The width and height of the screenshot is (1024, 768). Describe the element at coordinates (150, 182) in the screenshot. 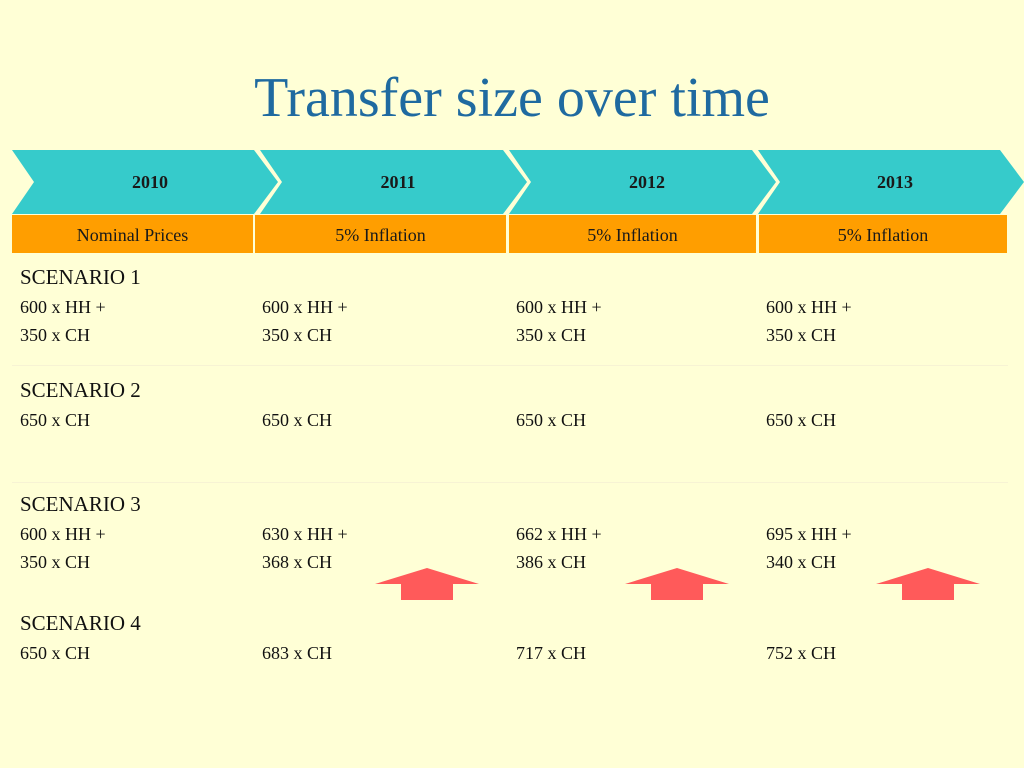

I see `year-label-2010: 2010` at that location.